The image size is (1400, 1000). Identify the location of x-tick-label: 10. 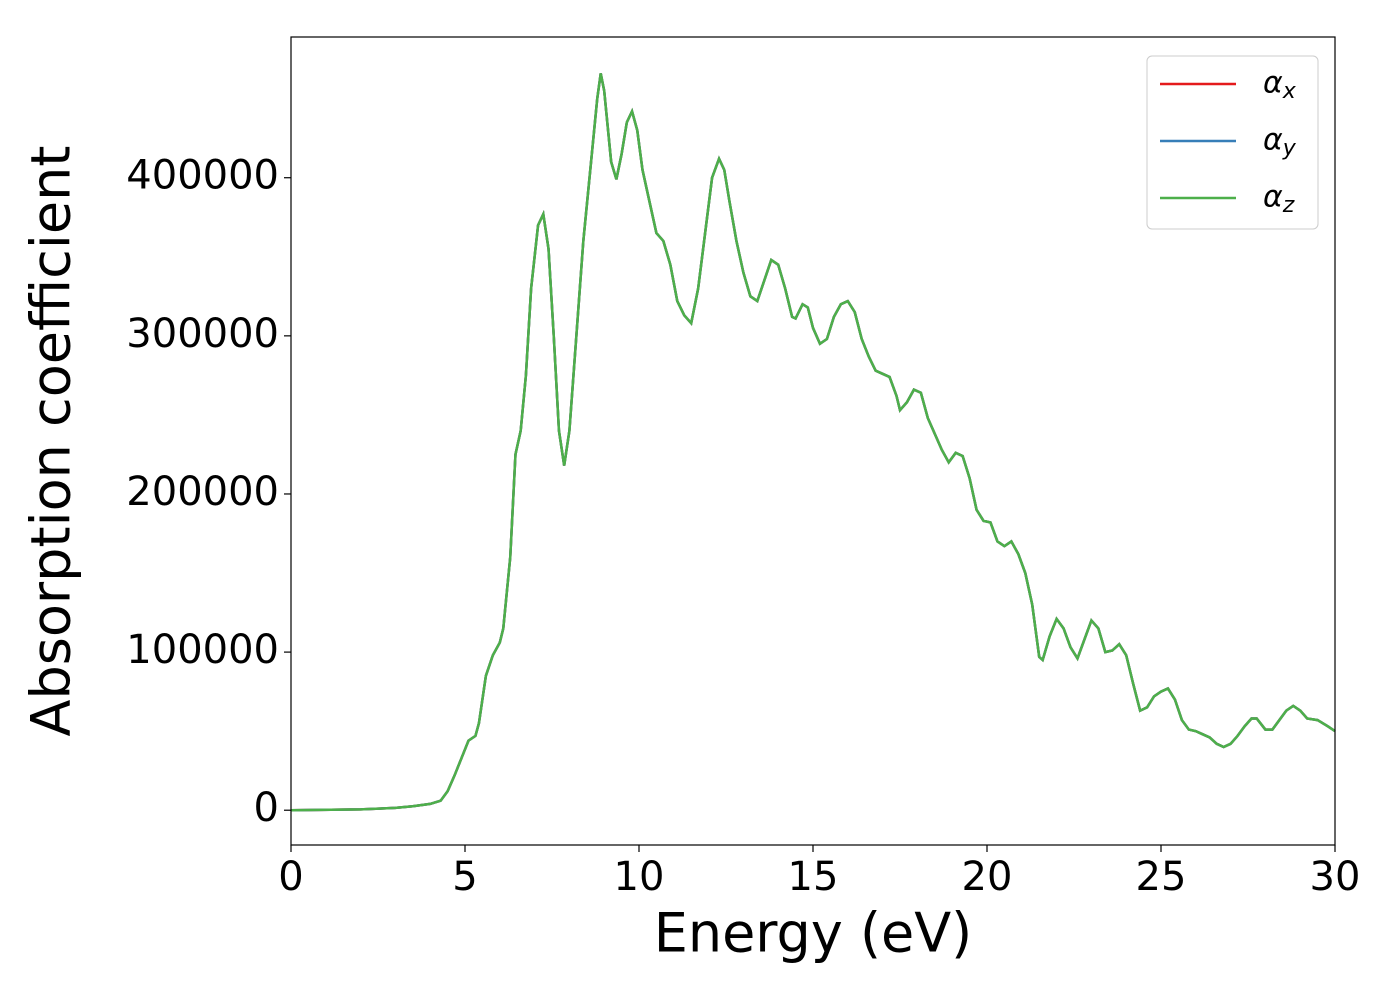
(639, 877).